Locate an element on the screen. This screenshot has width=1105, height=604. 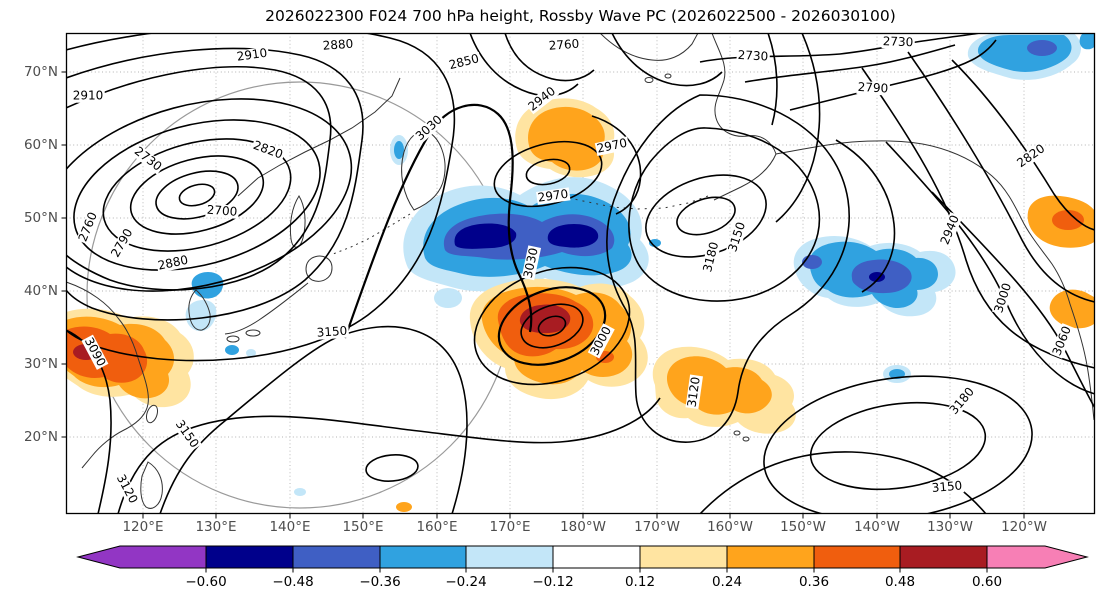
lat-tick-label: 30°N is located at coordinates (40, 364).